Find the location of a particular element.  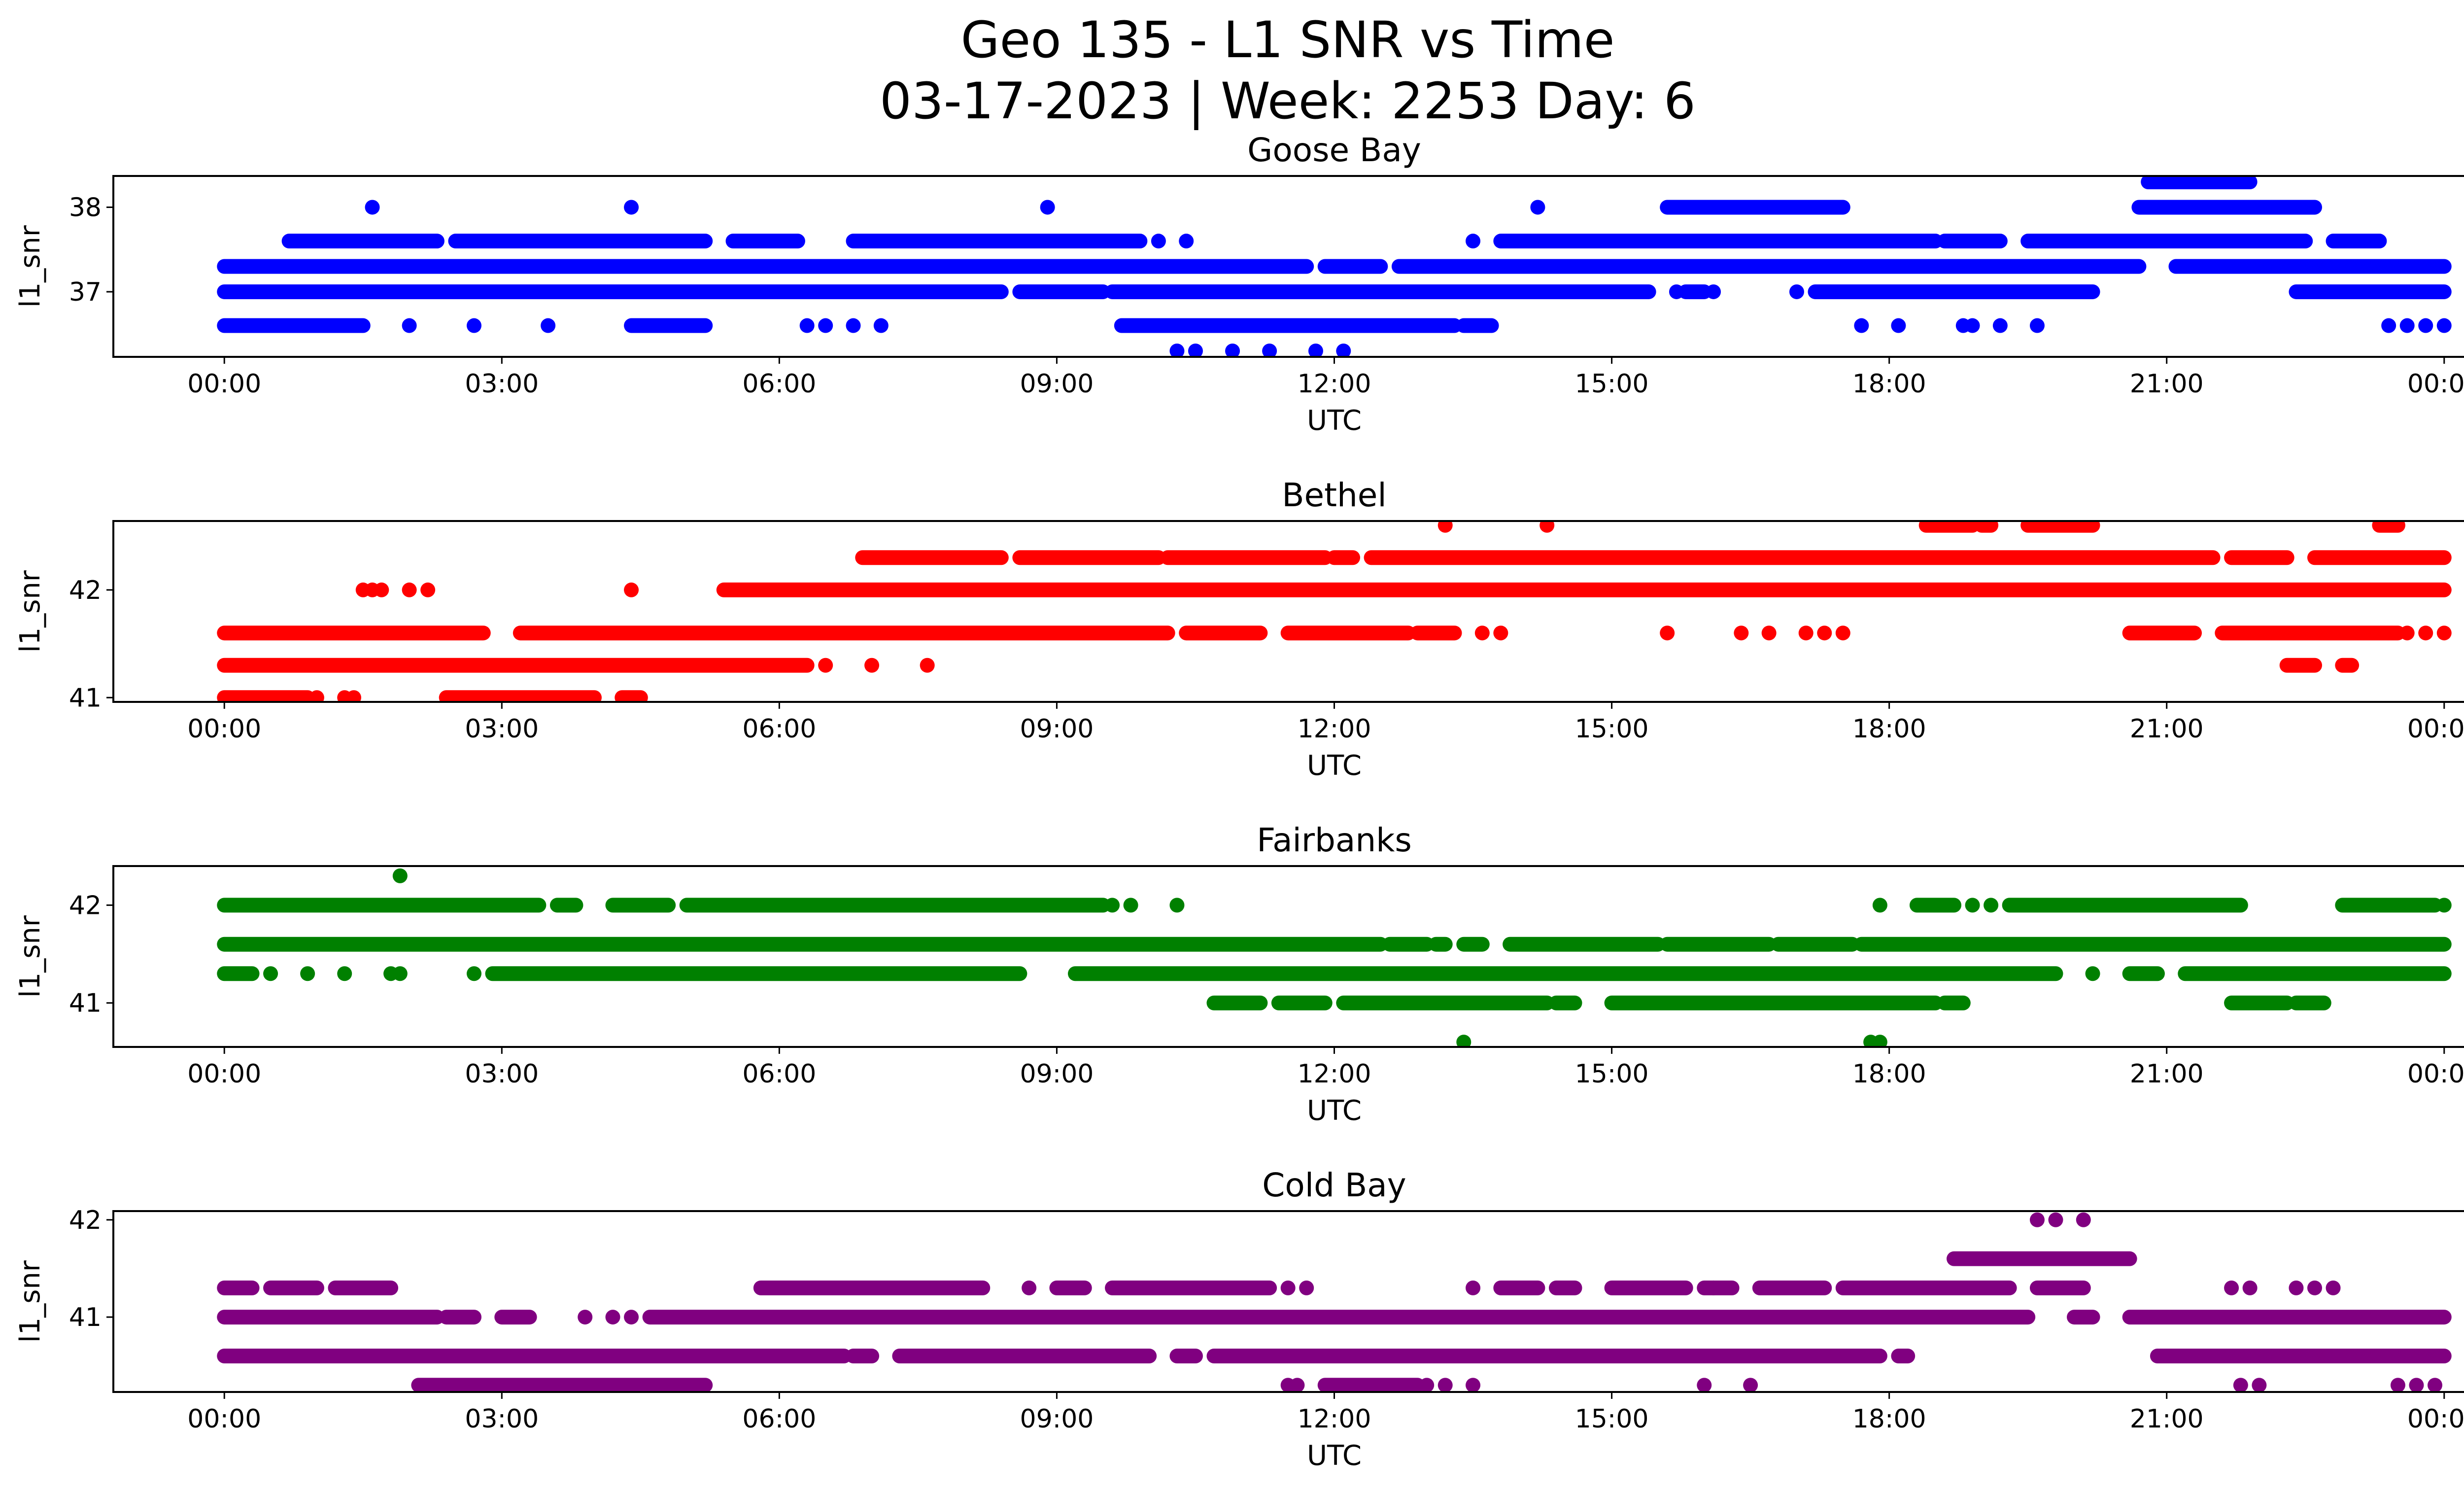

y-tick-label: 41 is located at coordinates (85, 698).